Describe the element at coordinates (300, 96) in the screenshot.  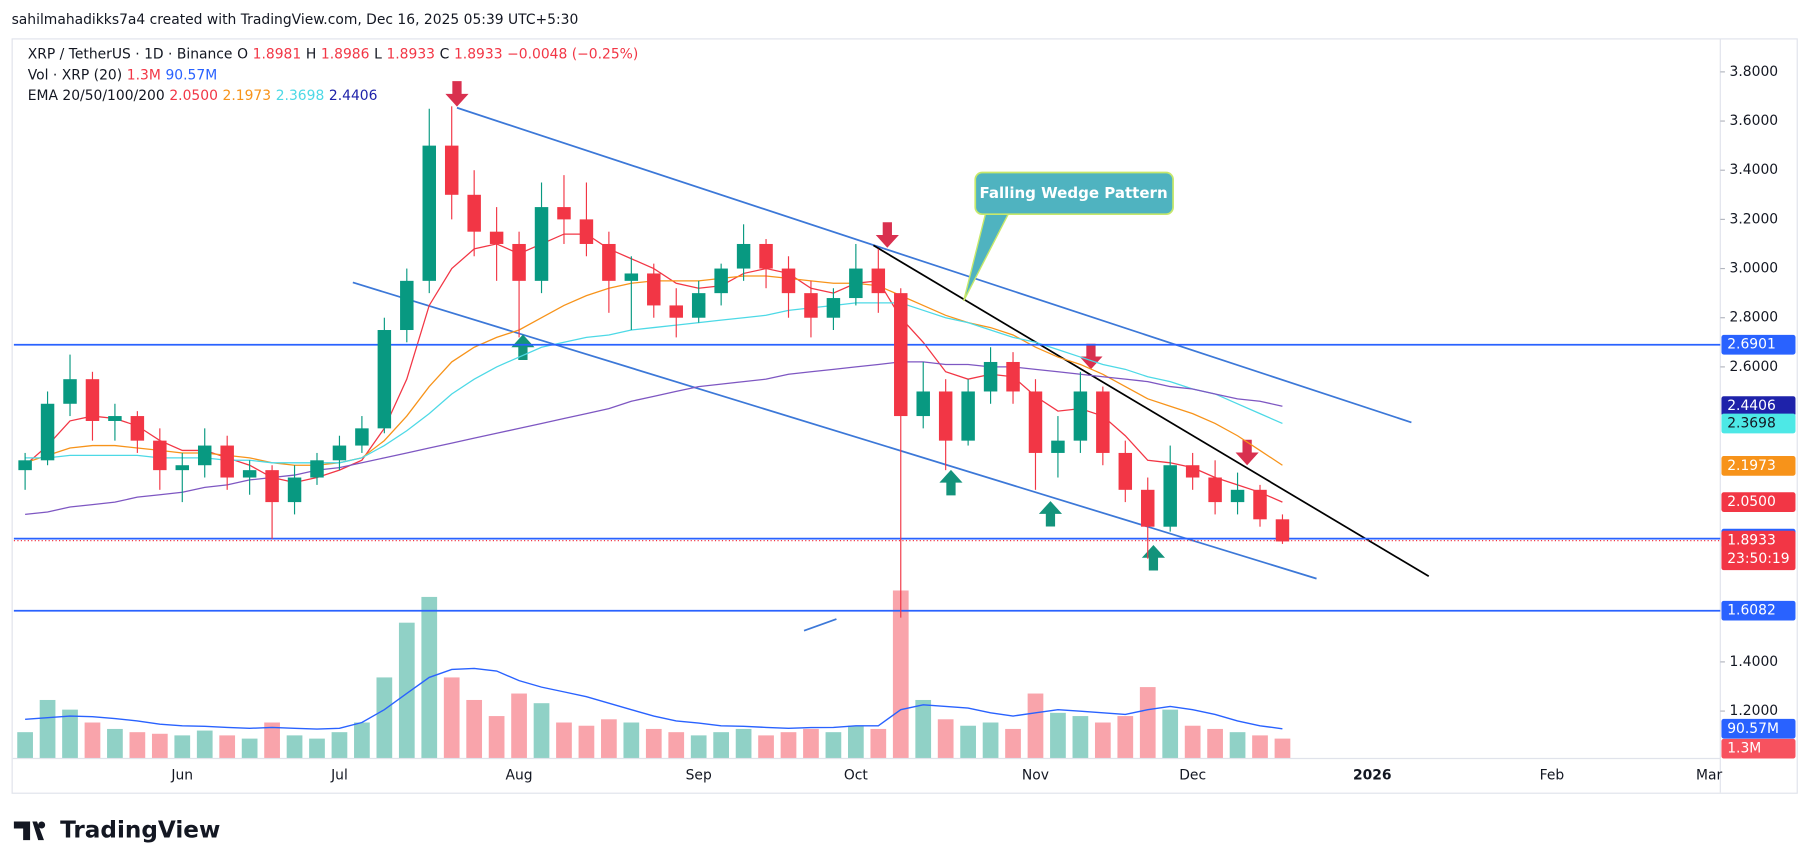
I see `ema-value: 2.3698` at that location.